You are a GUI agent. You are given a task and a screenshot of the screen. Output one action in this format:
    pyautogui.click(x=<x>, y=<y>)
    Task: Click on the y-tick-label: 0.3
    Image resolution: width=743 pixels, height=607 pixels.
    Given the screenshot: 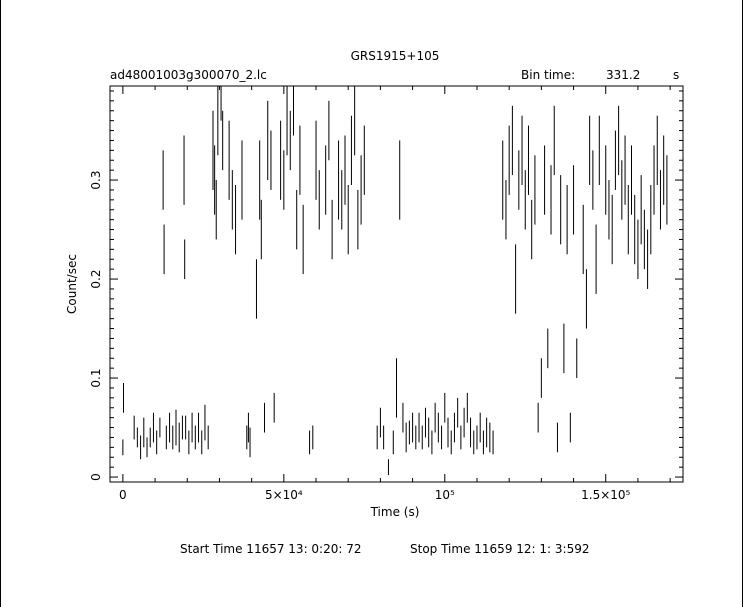 What is the action you would take?
    pyautogui.click(x=96, y=180)
    